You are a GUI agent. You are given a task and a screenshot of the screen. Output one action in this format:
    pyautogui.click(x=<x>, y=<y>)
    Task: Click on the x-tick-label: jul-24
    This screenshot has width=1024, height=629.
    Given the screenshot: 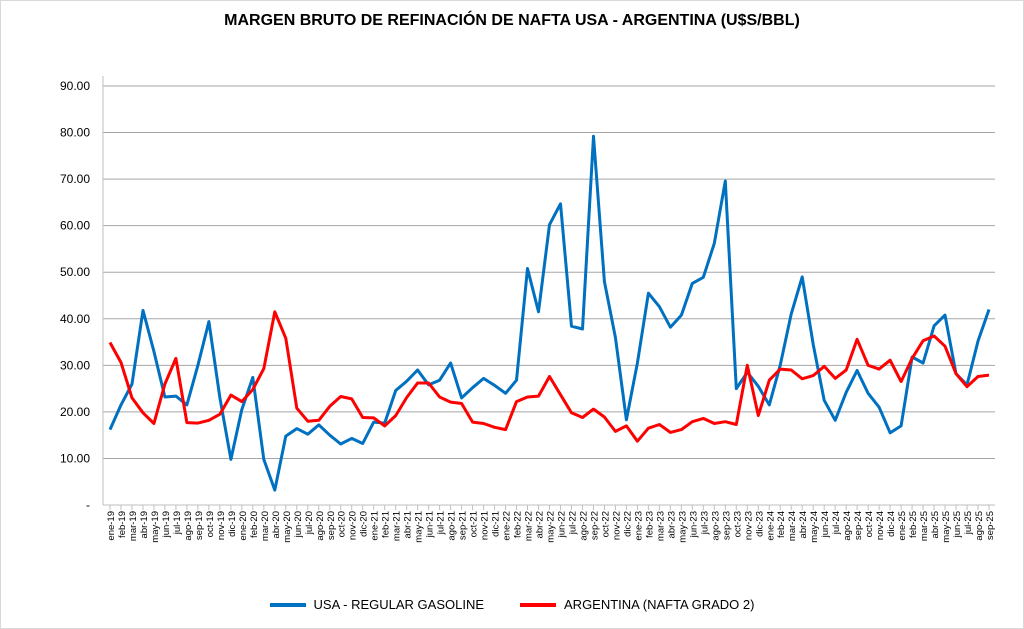 What is the action you would take?
    pyautogui.click(x=836, y=523)
    